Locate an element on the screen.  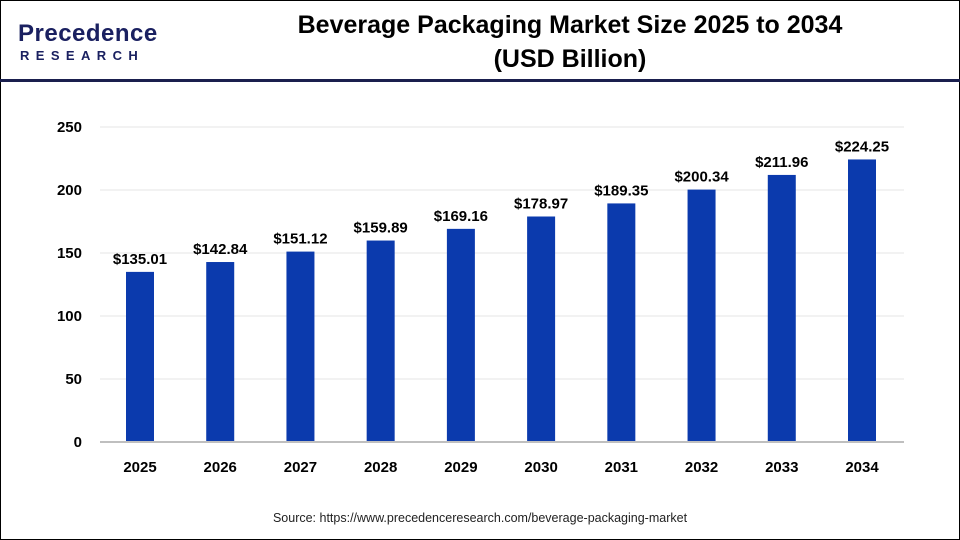
data-label: $178.97 is located at coordinates (541, 203).